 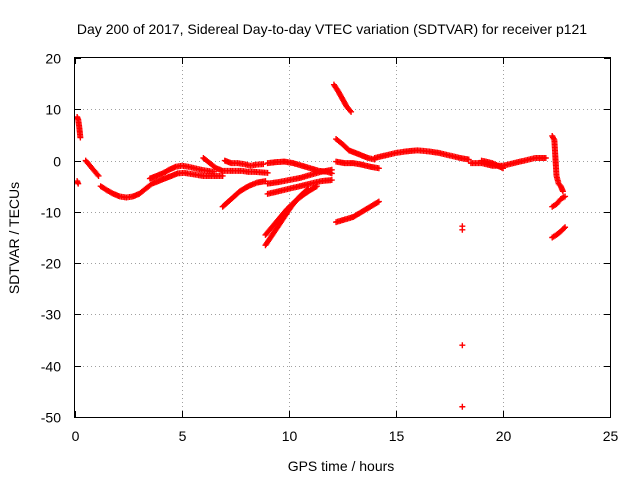 I want to click on x-tick-label: 25, so click(x=611, y=436).